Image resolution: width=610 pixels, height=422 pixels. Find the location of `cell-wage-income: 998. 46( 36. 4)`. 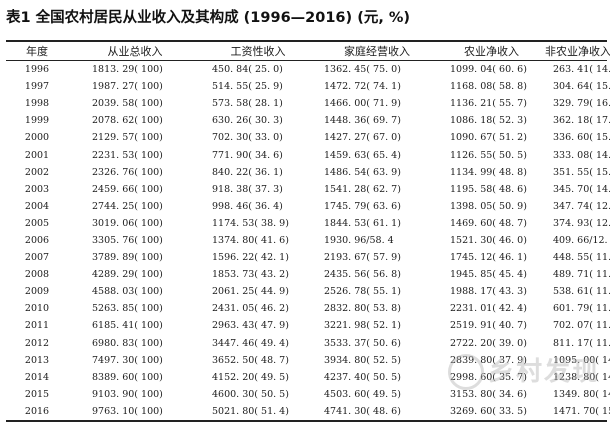

cell-wage-income: 998. 46( 36. 4) is located at coordinates (247, 206).